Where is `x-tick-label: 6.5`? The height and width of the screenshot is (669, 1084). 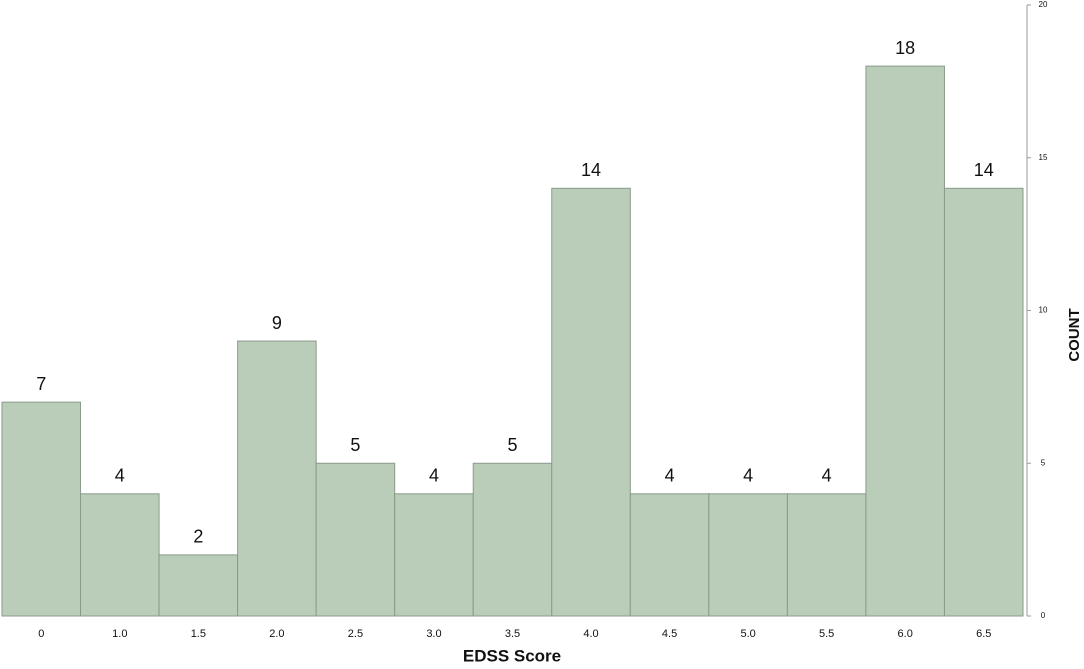 x-tick-label: 6.5 is located at coordinates (983, 634).